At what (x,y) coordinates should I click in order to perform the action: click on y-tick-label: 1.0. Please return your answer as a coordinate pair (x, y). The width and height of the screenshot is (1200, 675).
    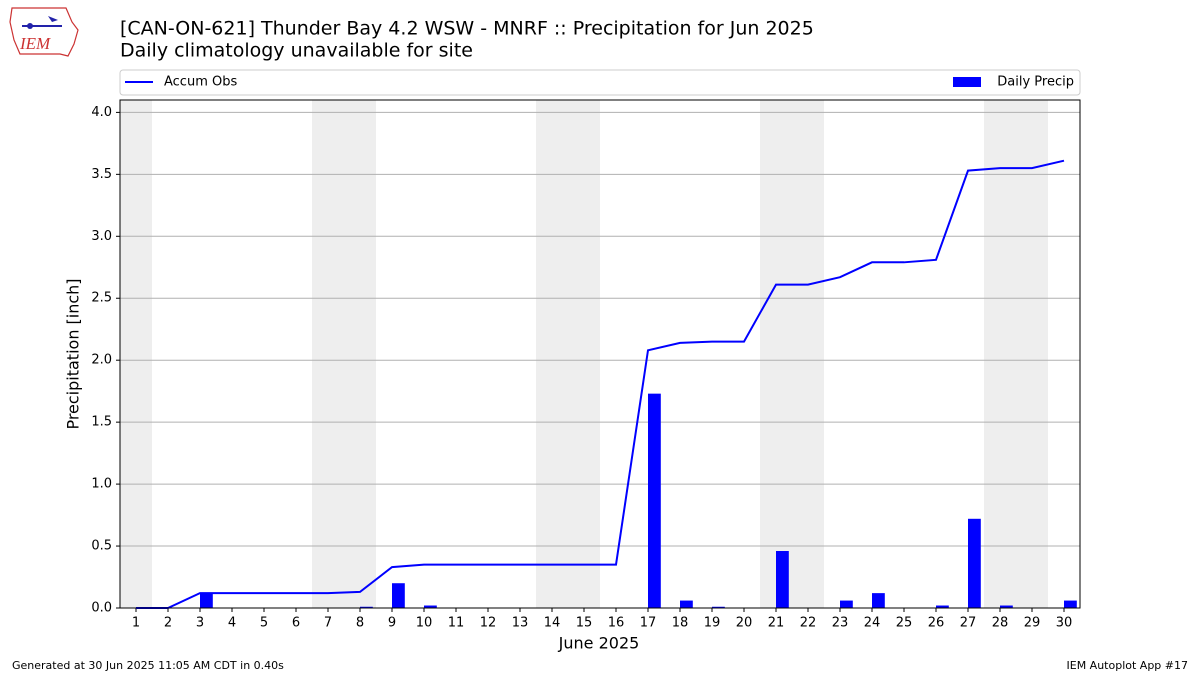
    Looking at the image, I should click on (101, 484).